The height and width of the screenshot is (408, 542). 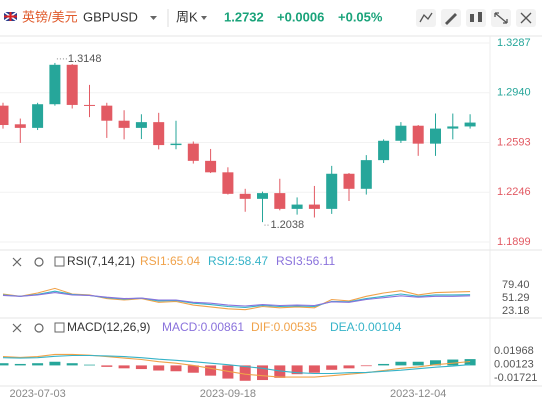 I want to click on y-tick-label: 51.29, so click(x=516, y=298).